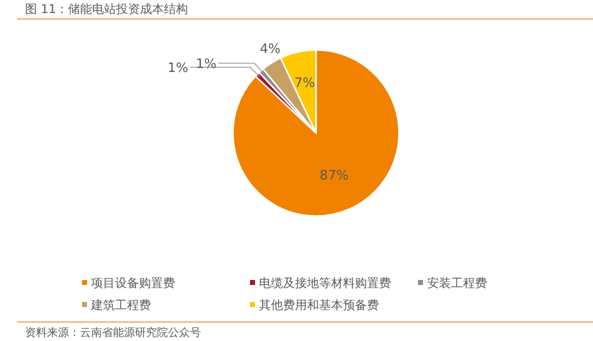  Describe the element at coordinates (120, 305) in the screenshot. I see `legend-label: 建筑工程费` at that location.